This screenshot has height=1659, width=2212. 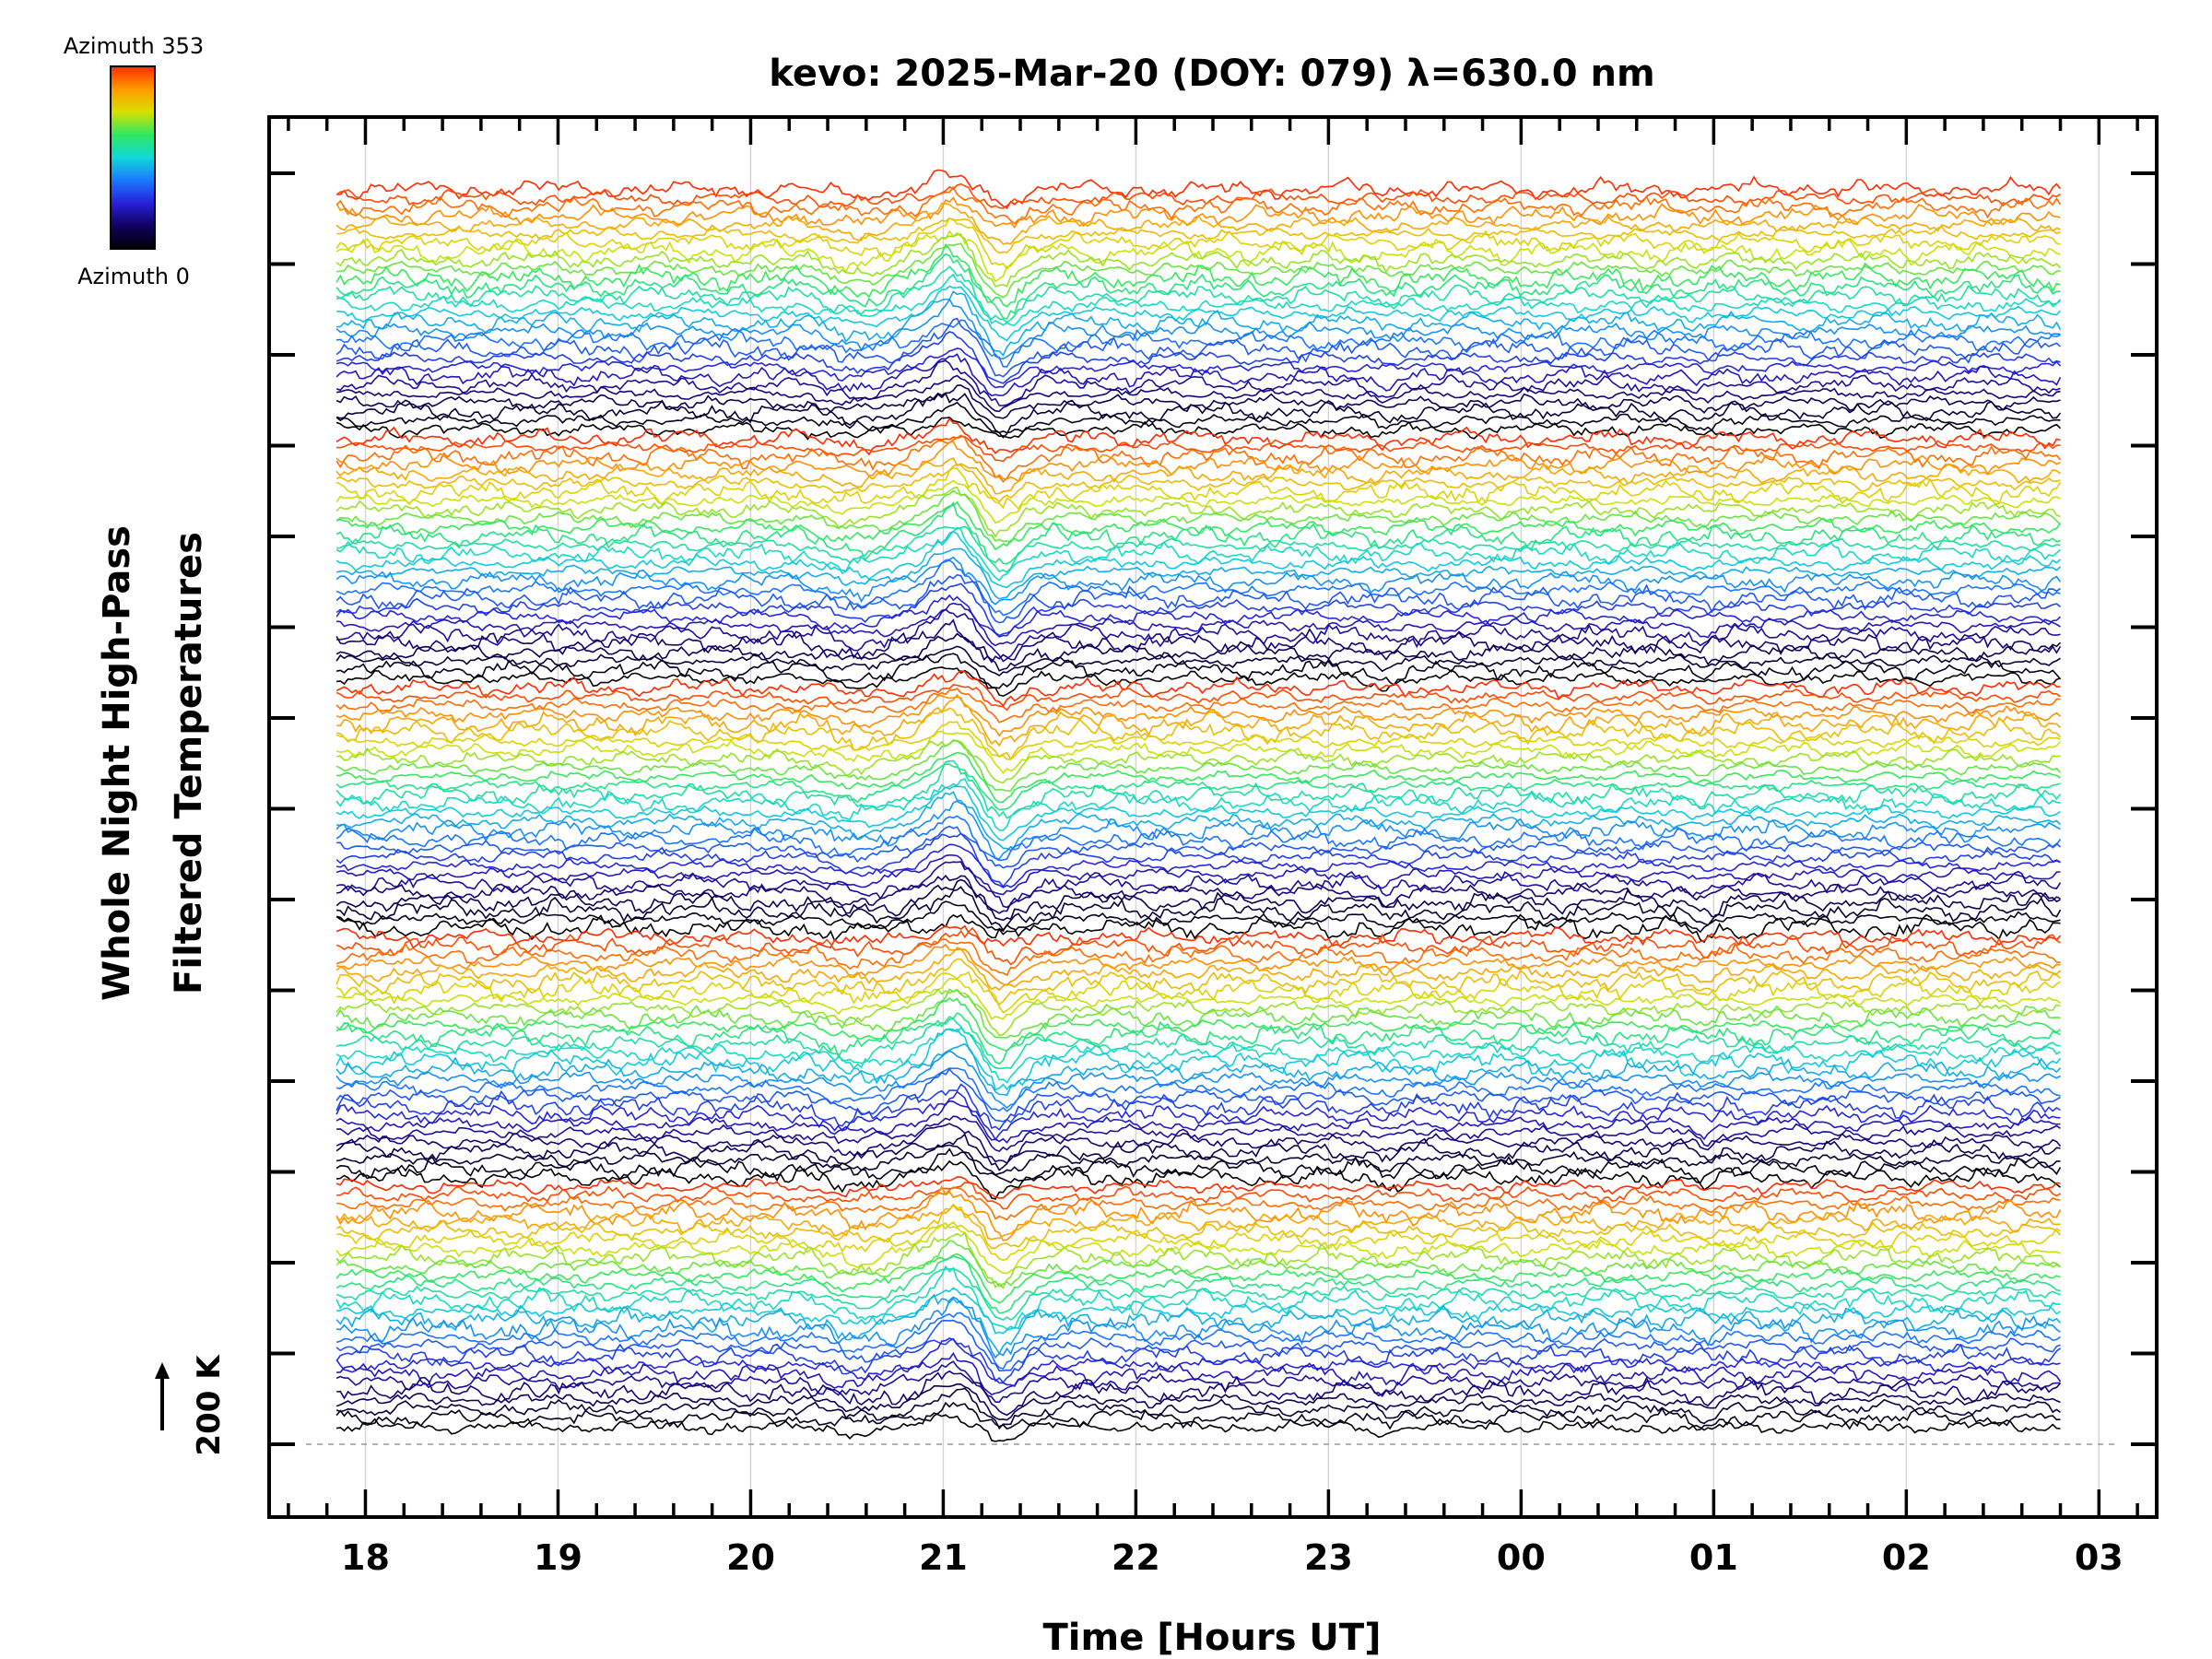 I want to click on x-tick-label: 19, so click(x=558, y=1557).